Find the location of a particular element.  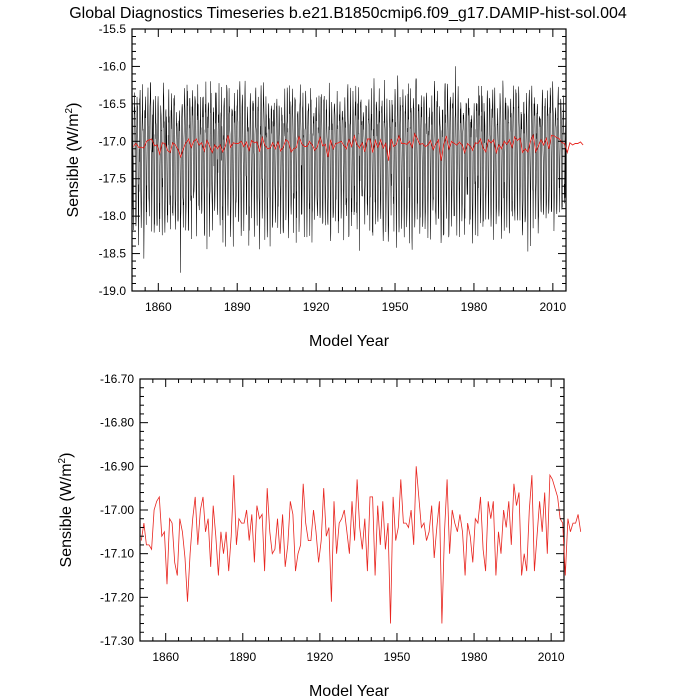

y-tick-label: -16.90 is located at coordinates (117, 466).